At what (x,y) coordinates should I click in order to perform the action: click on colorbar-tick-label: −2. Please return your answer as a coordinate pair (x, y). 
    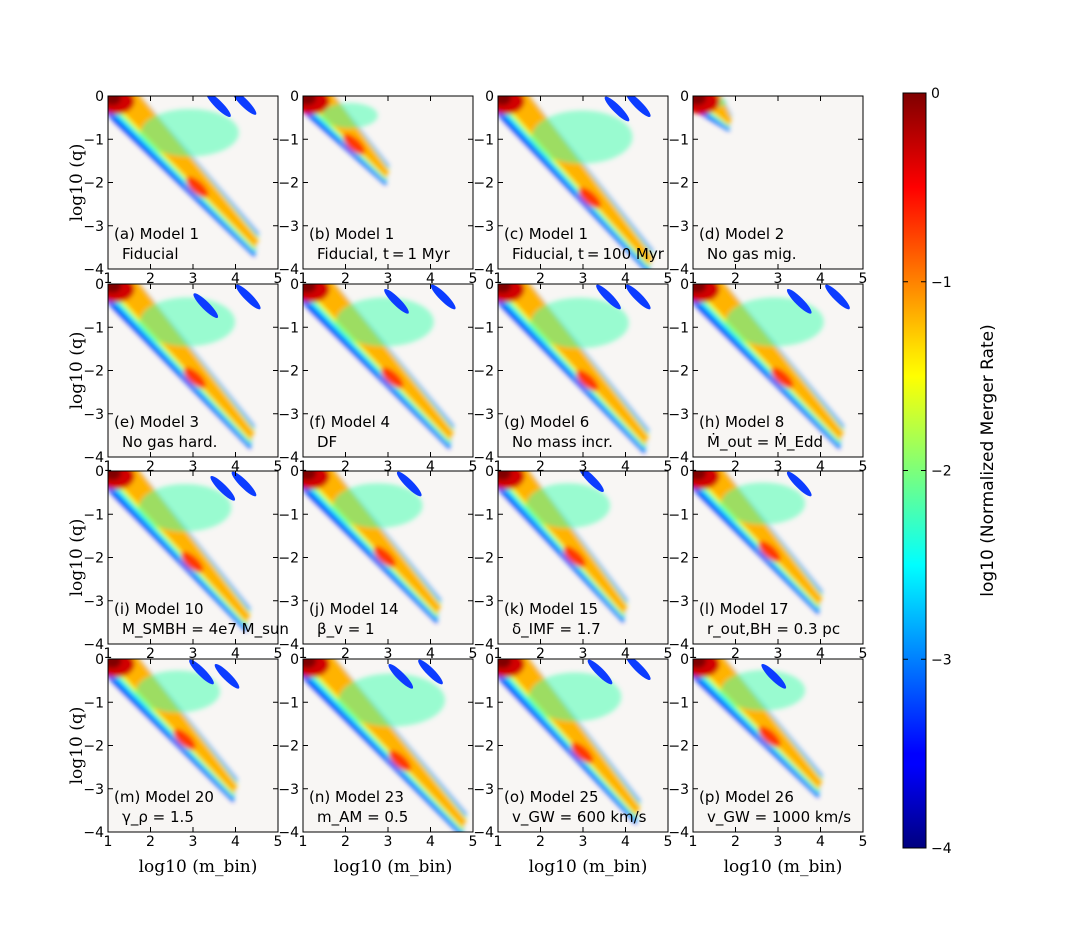
    Looking at the image, I should click on (941, 472).